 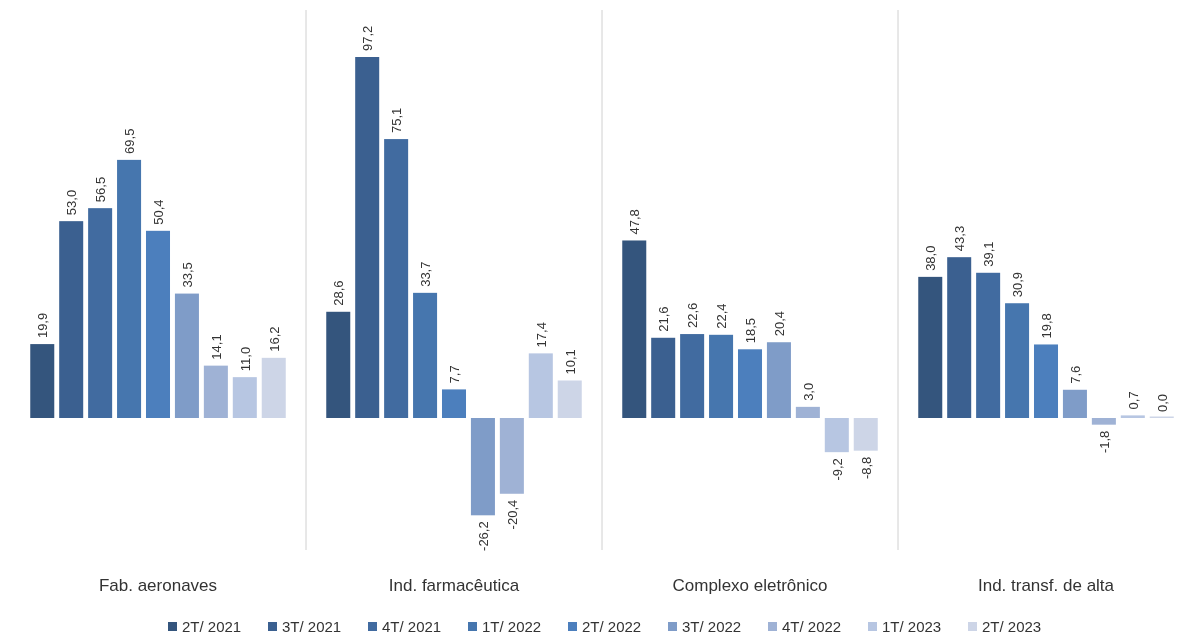 What do you see at coordinates (779, 323) in the screenshot?
I see `data-label: 20,4` at bounding box center [779, 323].